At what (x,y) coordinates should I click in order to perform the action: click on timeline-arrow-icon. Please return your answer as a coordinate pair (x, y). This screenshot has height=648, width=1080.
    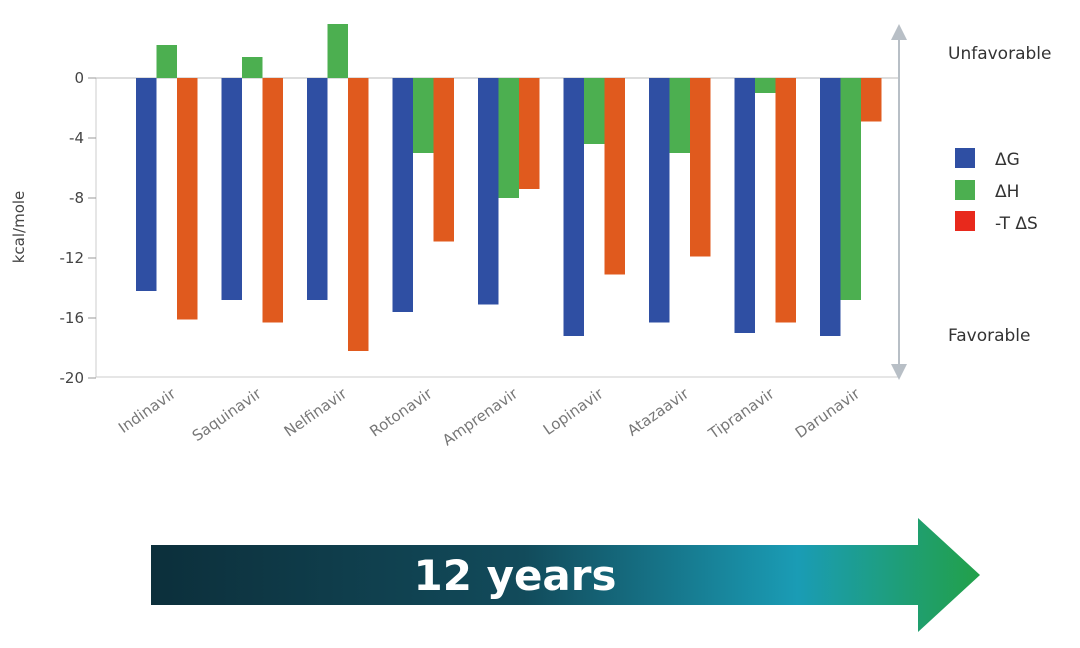
    Looking at the image, I should click on (565, 575).